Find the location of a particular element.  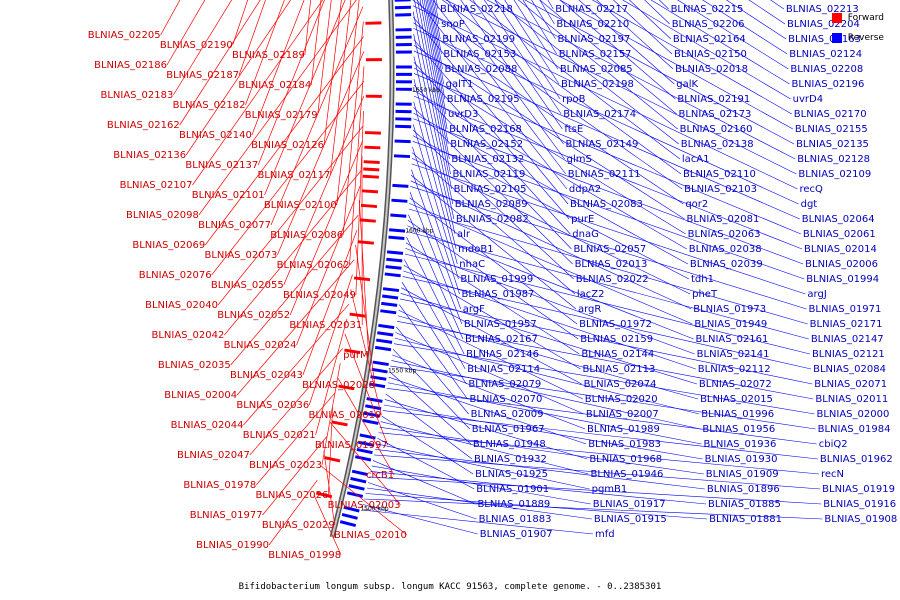

forward-gene-label: BLNIAS_02140 is located at coordinates (215, 135).